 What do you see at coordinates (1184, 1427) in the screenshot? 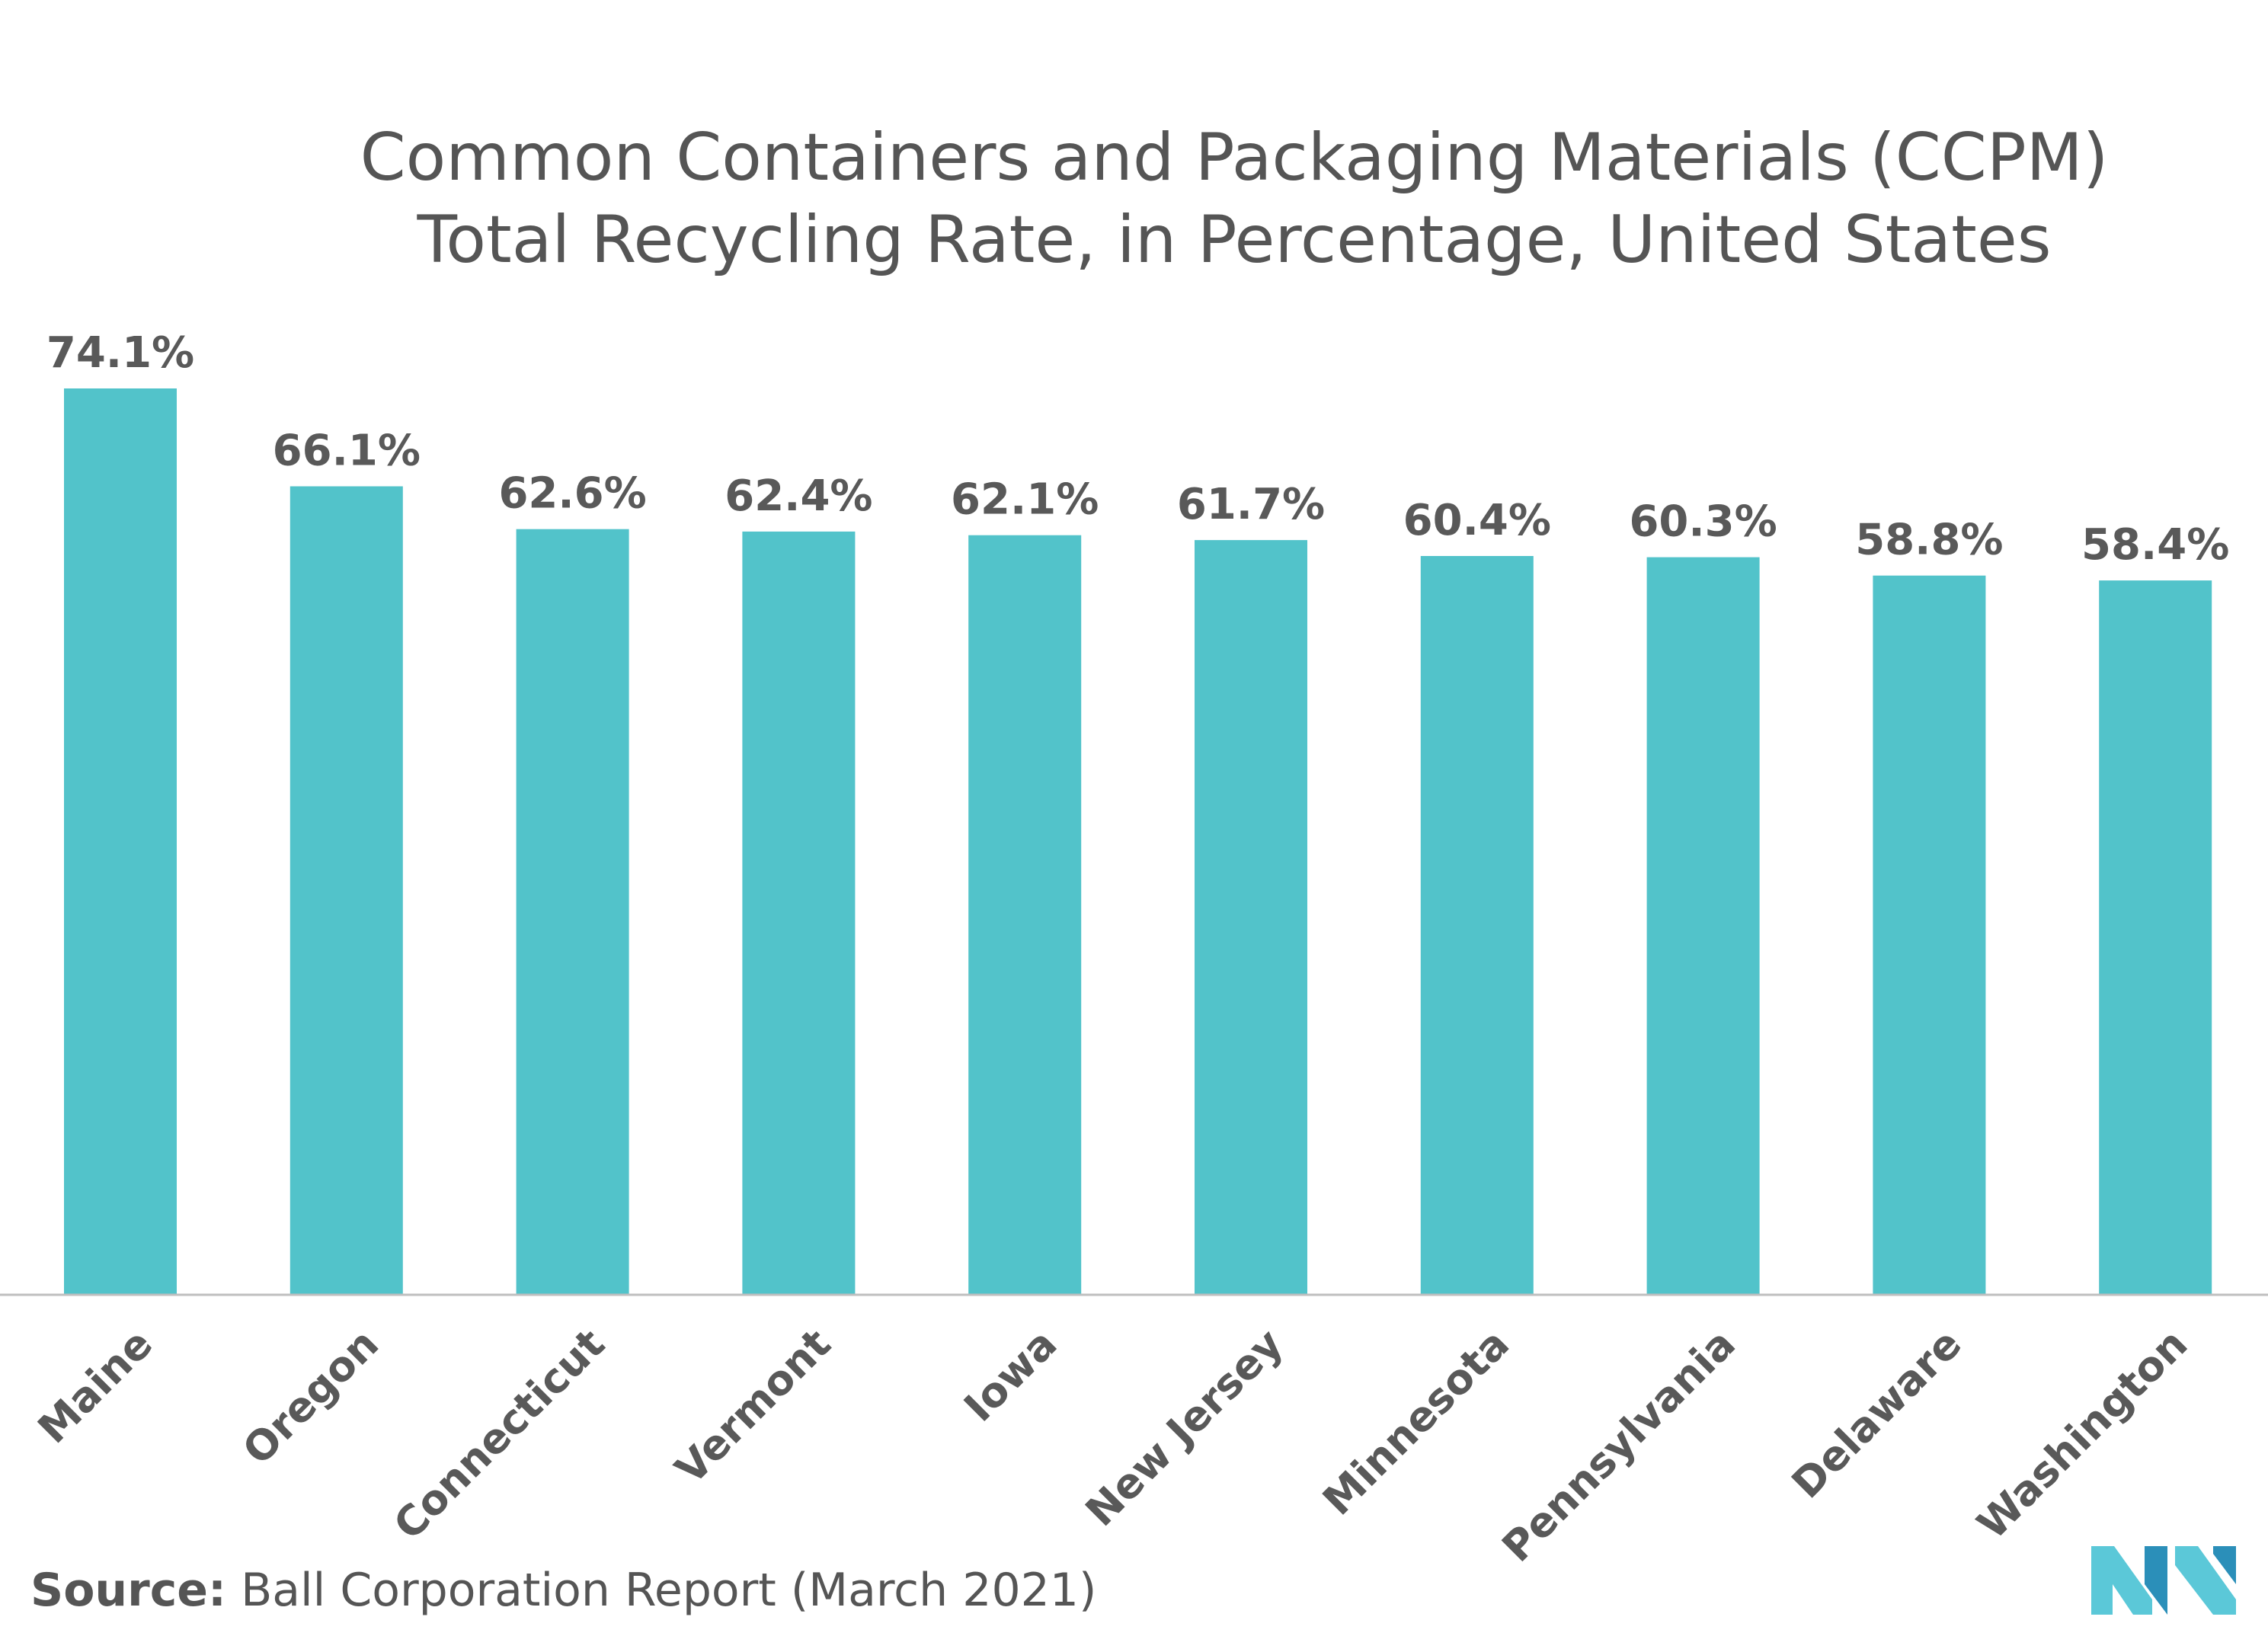
I see `category-label: New Jersey` at bounding box center [1184, 1427].